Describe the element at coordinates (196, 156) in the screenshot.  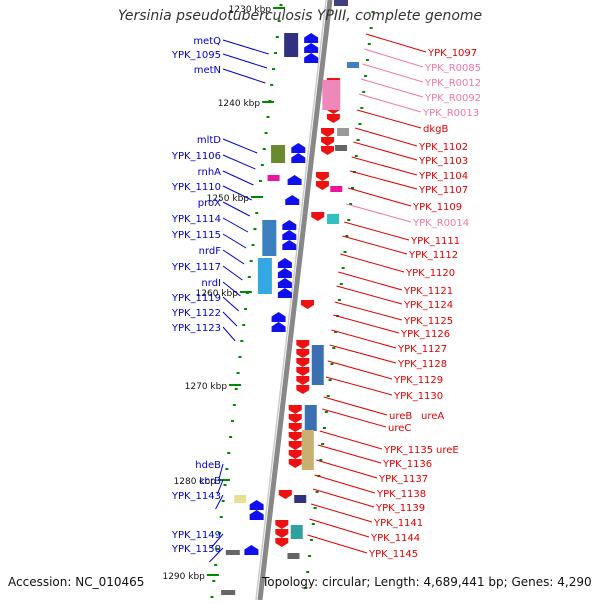
I see `gene-label-left: YPK_1106` at that location.